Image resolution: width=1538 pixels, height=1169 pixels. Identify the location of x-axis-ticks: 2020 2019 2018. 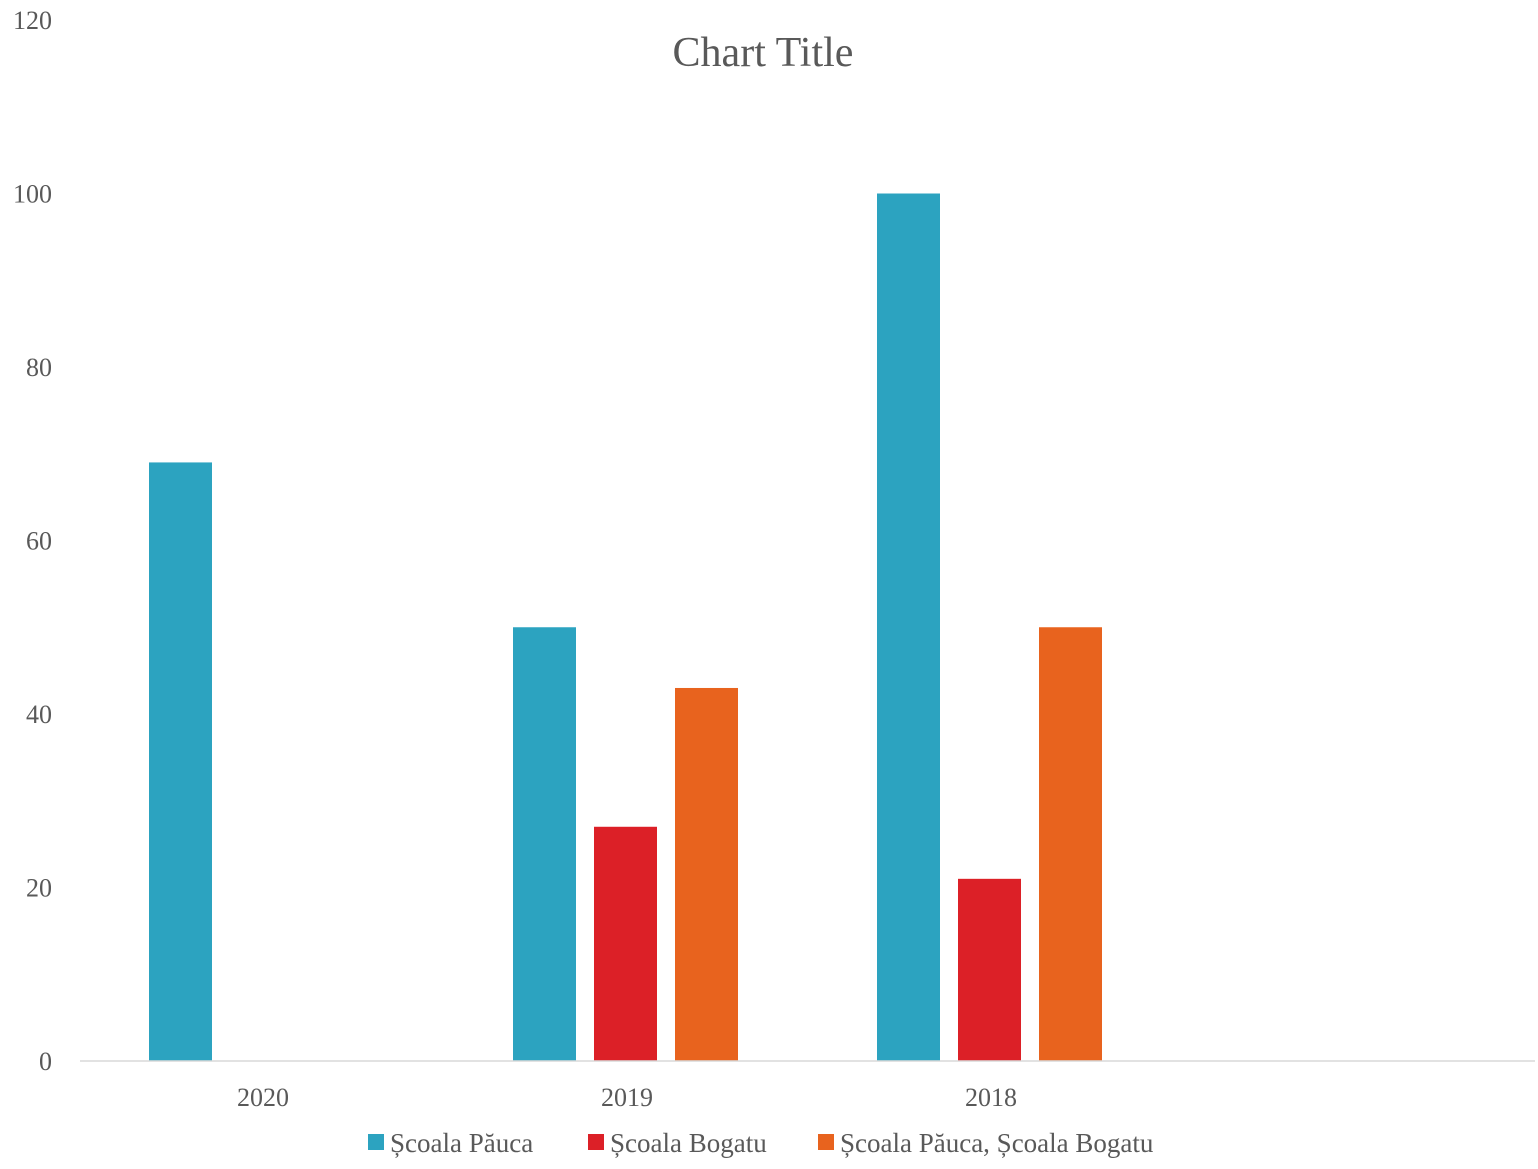
(627, 1097).